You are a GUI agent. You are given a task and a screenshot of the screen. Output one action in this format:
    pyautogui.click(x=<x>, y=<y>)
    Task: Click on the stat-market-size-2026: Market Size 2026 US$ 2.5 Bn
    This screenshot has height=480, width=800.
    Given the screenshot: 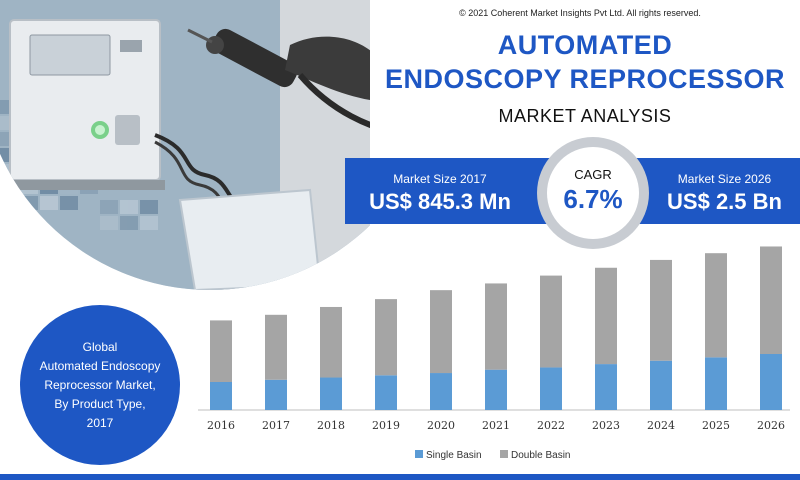 What is the action you would take?
    pyautogui.click(x=724, y=193)
    